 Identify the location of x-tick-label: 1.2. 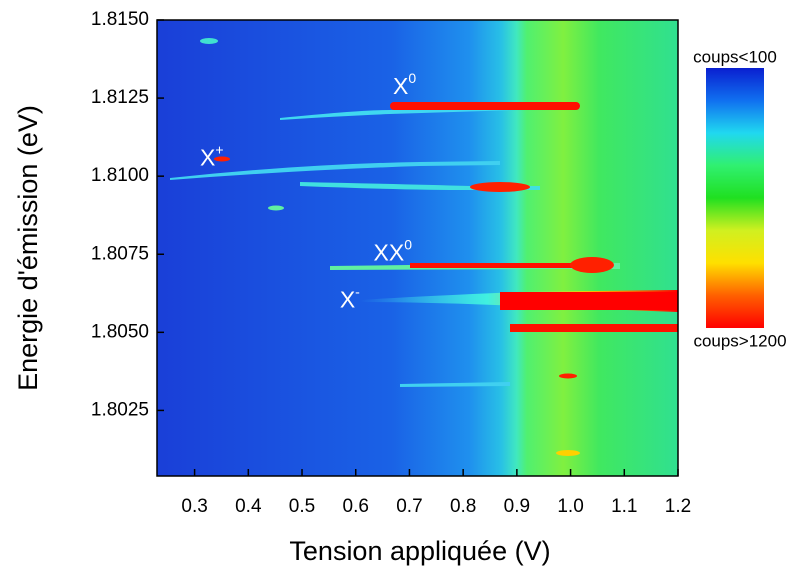
(678, 506).